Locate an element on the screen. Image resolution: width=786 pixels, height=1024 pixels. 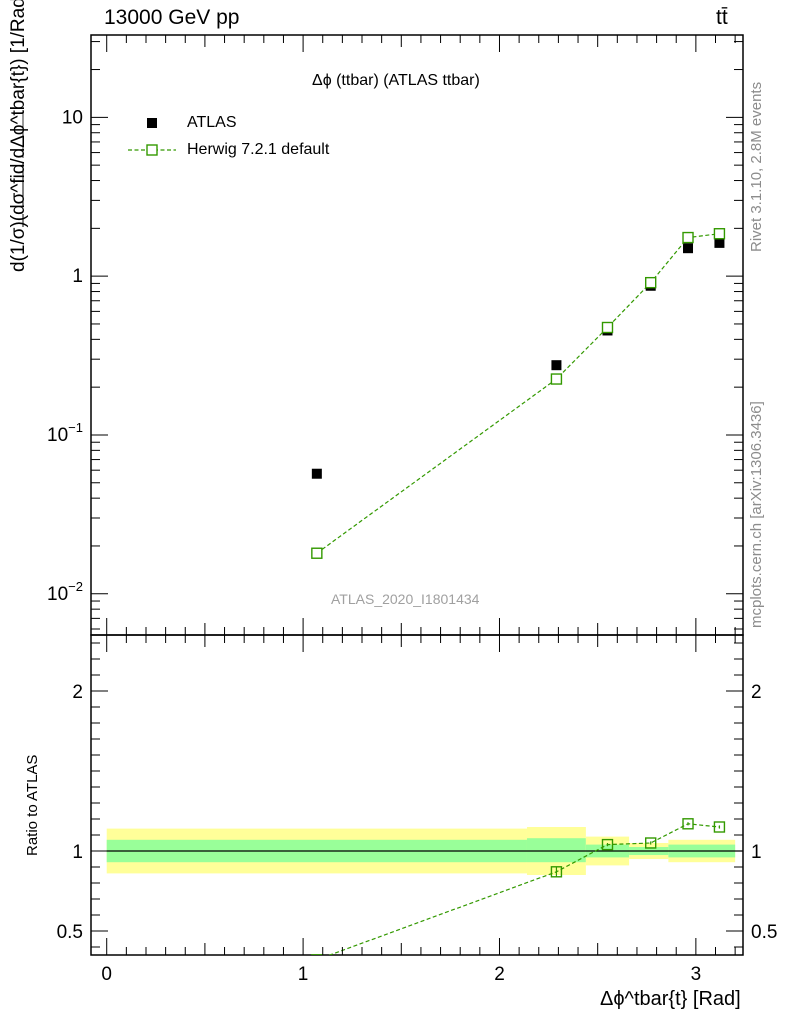
x-tick-label: 3 is located at coordinates (696, 974).